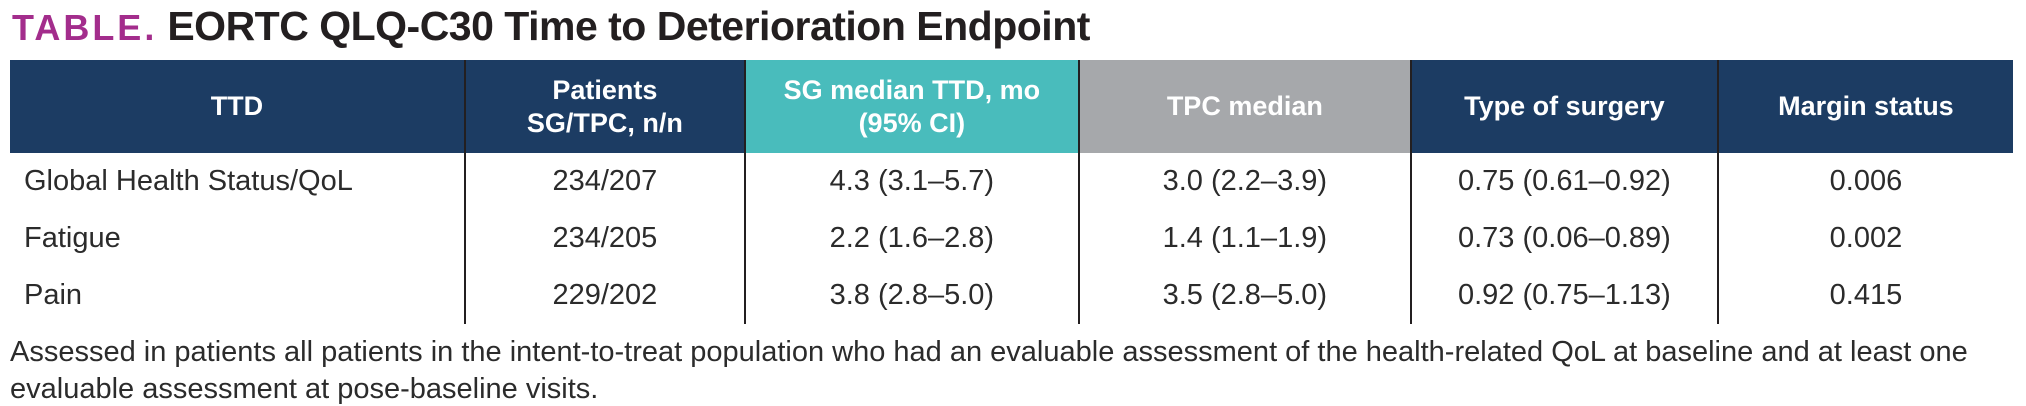  Describe the element at coordinates (1243, 295) in the screenshot. I see `cell-tpc-median: 3.5 (2.8–5.0)` at that location.